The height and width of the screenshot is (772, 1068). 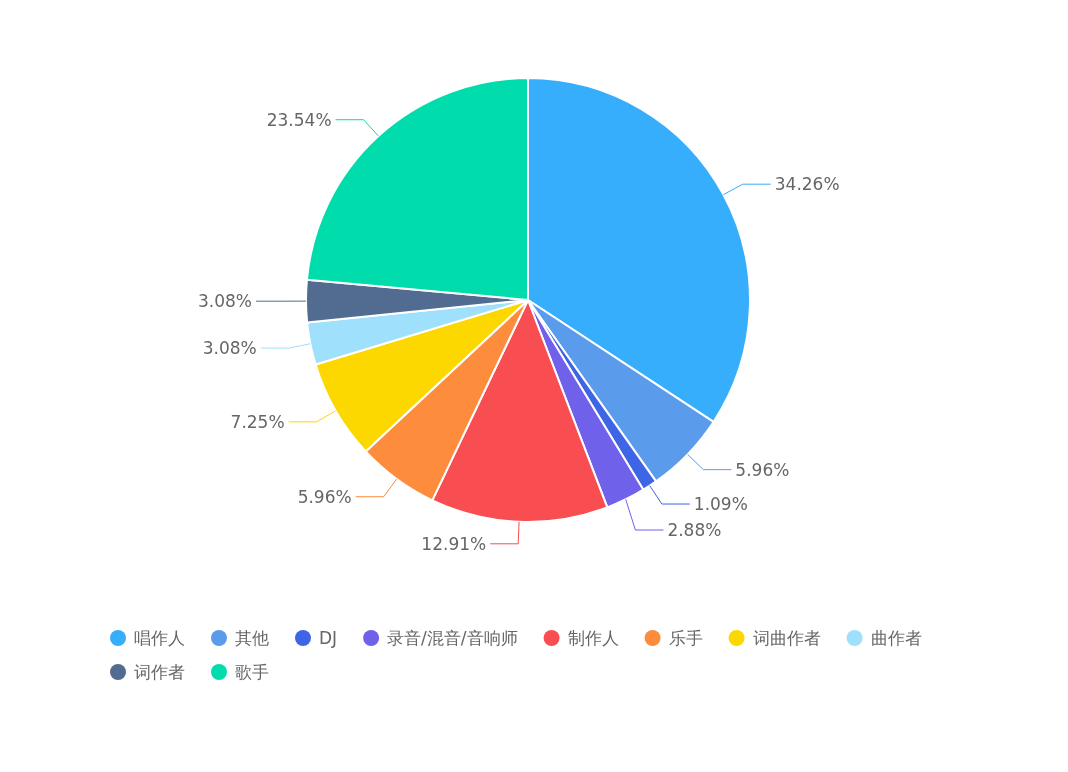 I want to click on legend-label: DJ, so click(x=328, y=638).